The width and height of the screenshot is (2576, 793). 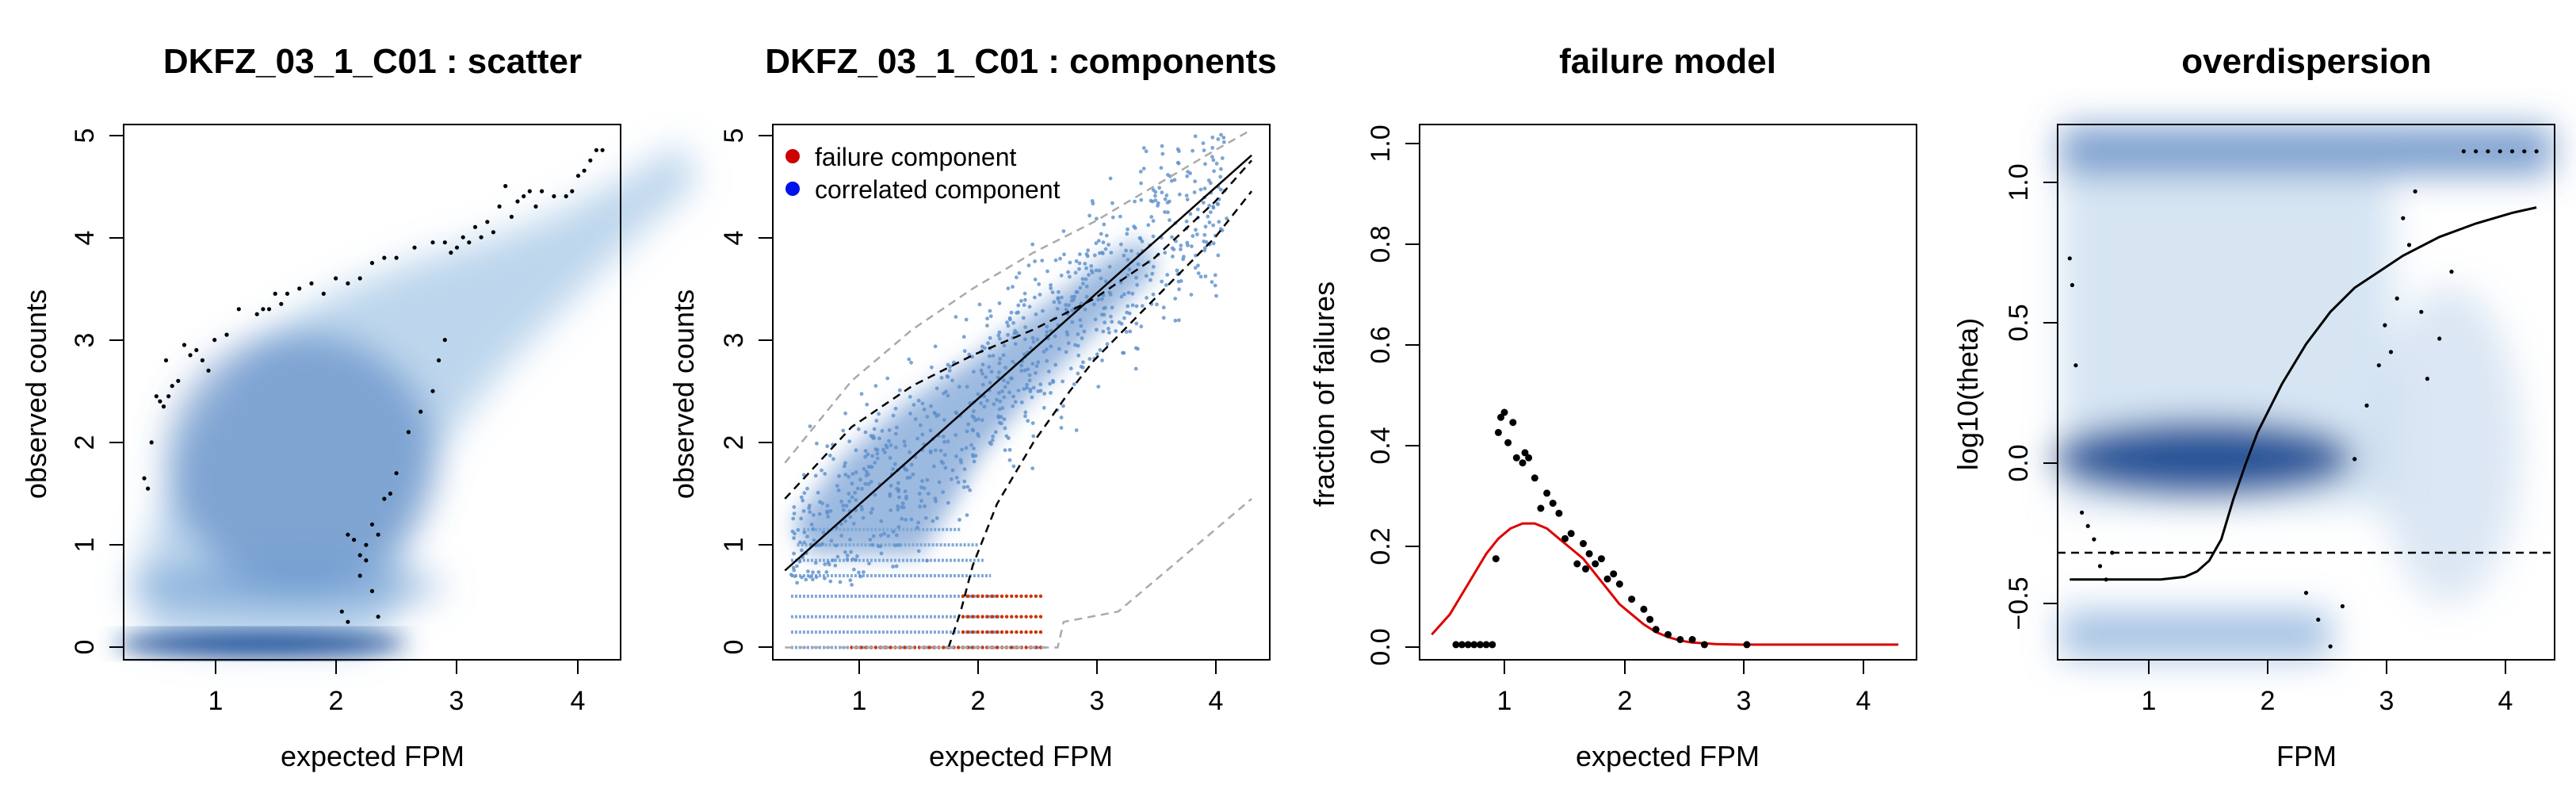 What do you see at coordinates (1625, 701) in the screenshot?
I see `x-tick-label: 2` at bounding box center [1625, 701].